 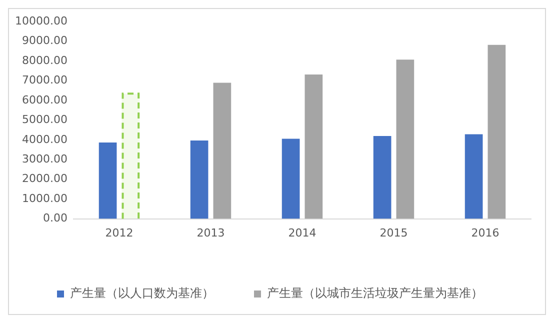 What do you see at coordinates (45, 179) in the screenshot?
I see `y-tick-label: 2000.00` at bounding box center [45, 179].